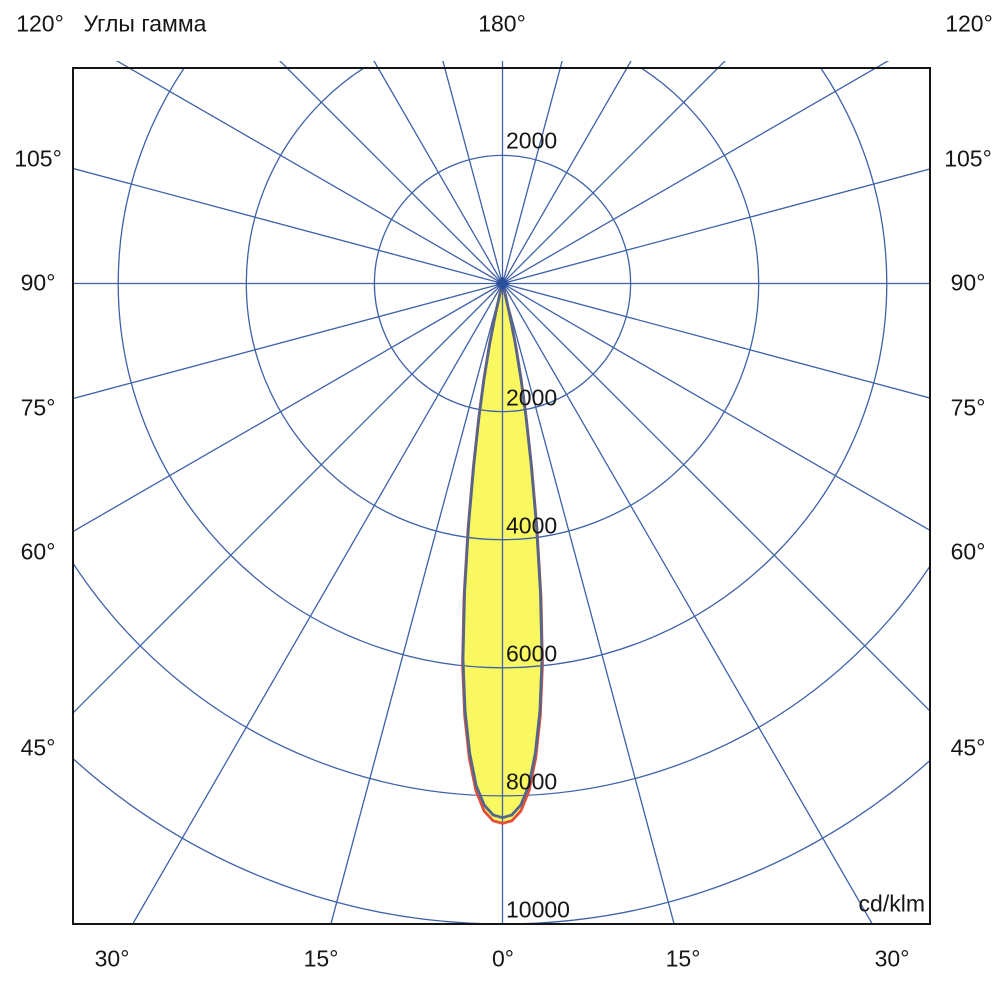 The width and height of the screenshot is (1000, 1000). Describe the element at coordinates (40, 23) in the screenshot. I see `corner-gamma-label-top-left-120: 120°` at that location.